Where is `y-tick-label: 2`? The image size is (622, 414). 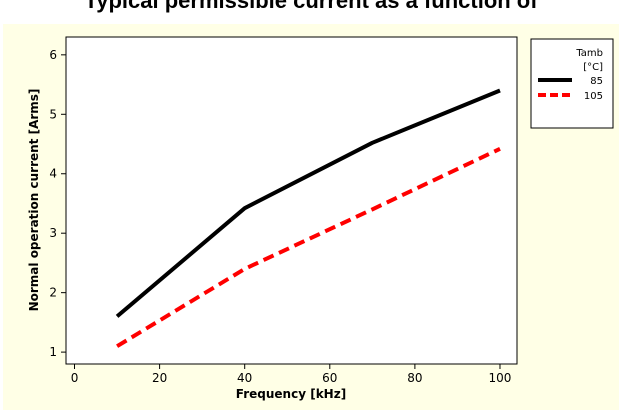 y-tick-label: 2 is located at coordinates (53, 293).